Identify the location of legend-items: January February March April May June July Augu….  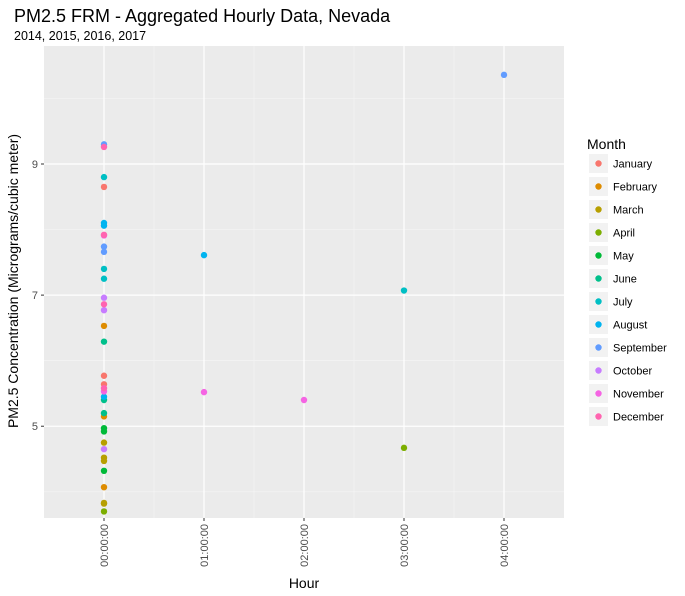
(628, 290).